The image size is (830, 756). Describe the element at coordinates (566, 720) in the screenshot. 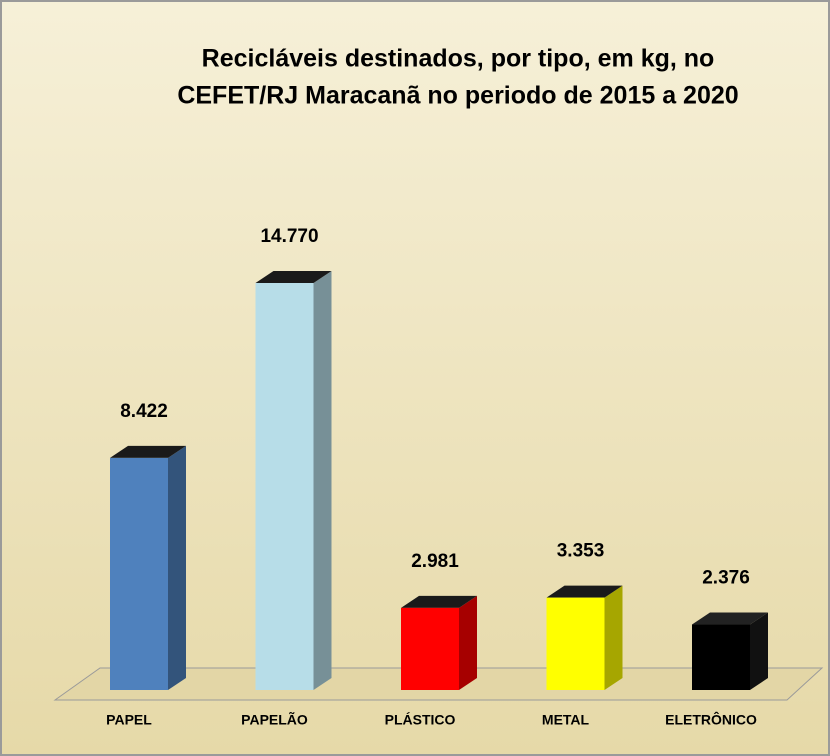

I see `x-tick-label: METAL` at that location.